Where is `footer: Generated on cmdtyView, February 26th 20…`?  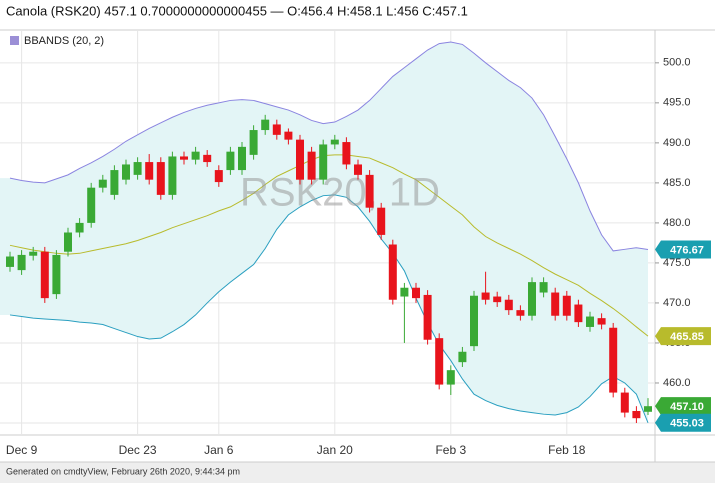 footer: Generated on cmdtyView, February 26th 20… is located at coordinates (123, 471).